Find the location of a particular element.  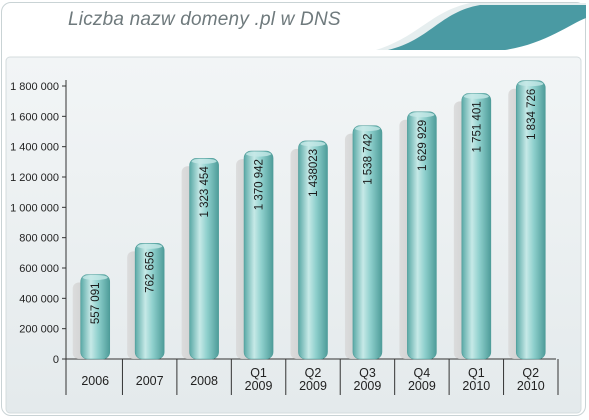

chart-title: Liczba nazw domeny .pl w DNS is located at coordinates (204, 19).